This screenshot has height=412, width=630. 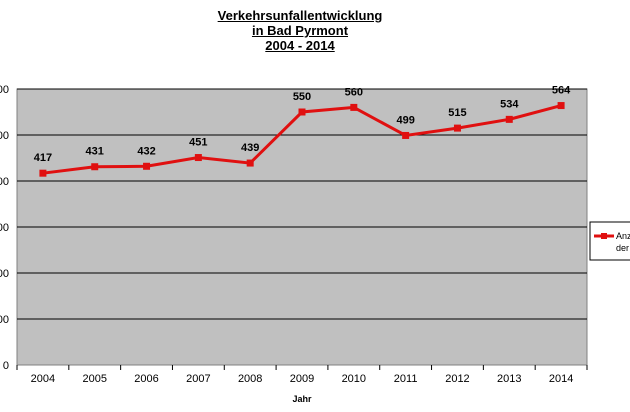 What do you see at coordinates (354, 92) in the screenshot?
I see `data-label: 560` at bounding box center [354, 92].